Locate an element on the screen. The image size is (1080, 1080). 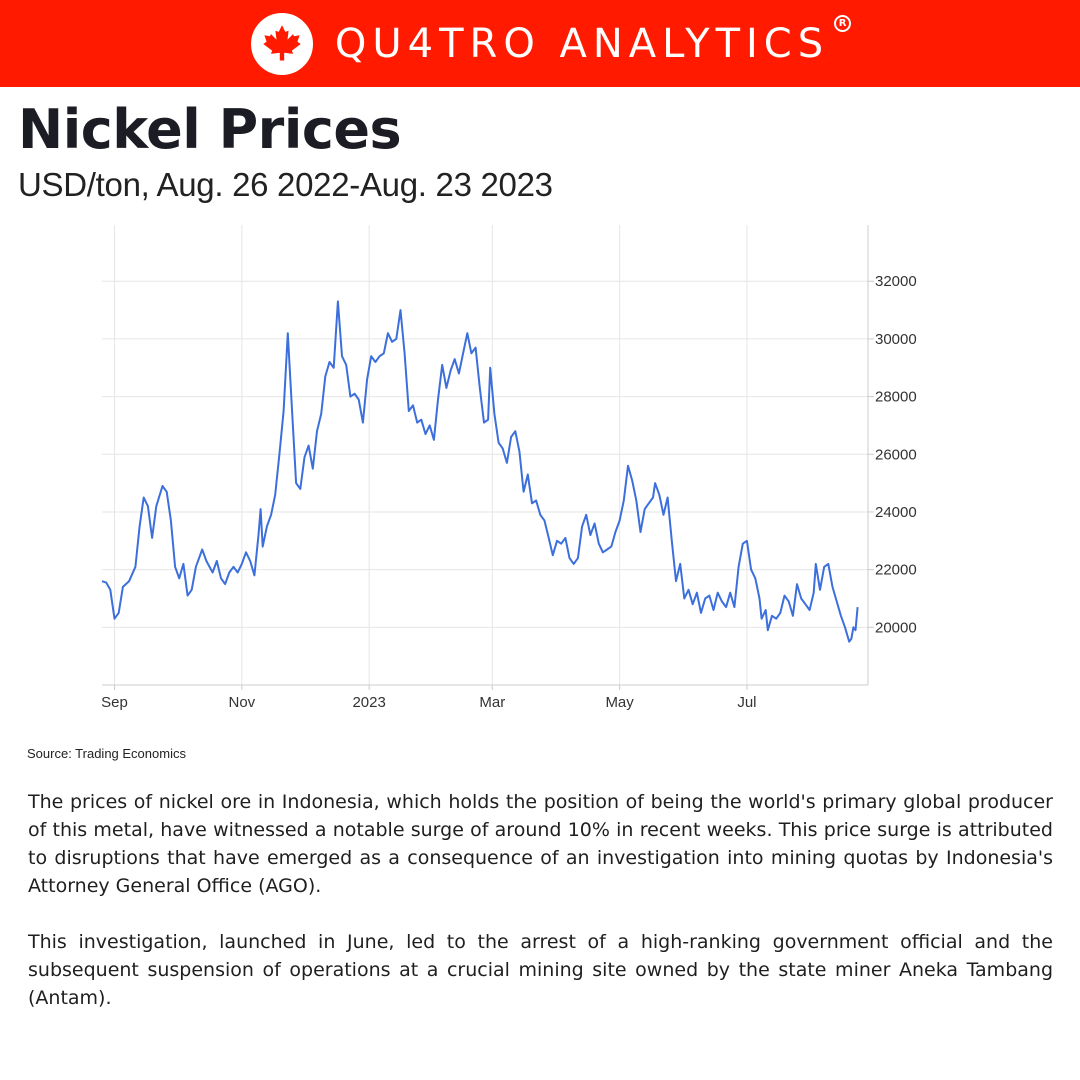
chart-title: Nickel Prices is located at coordinates (210, 129).